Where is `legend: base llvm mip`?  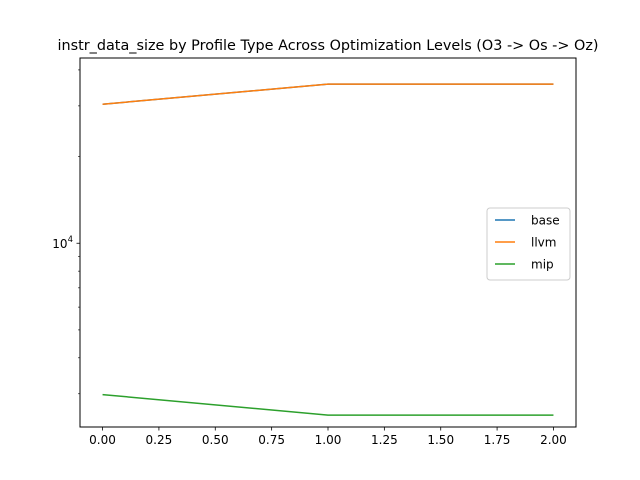
legend: base llvm mip is located at coordinates (528, 244).